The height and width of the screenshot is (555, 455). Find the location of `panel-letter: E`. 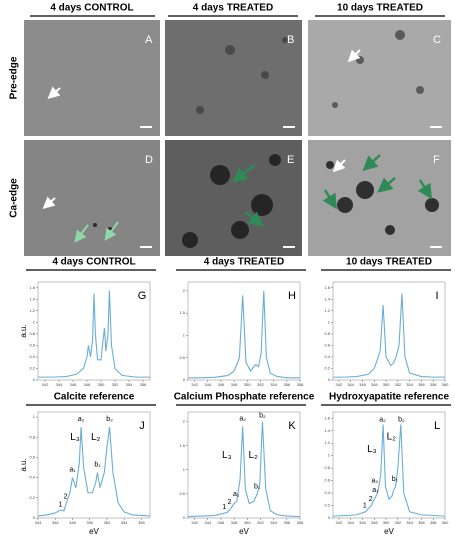

panel-letter: E is located at coordinates (290, 160).